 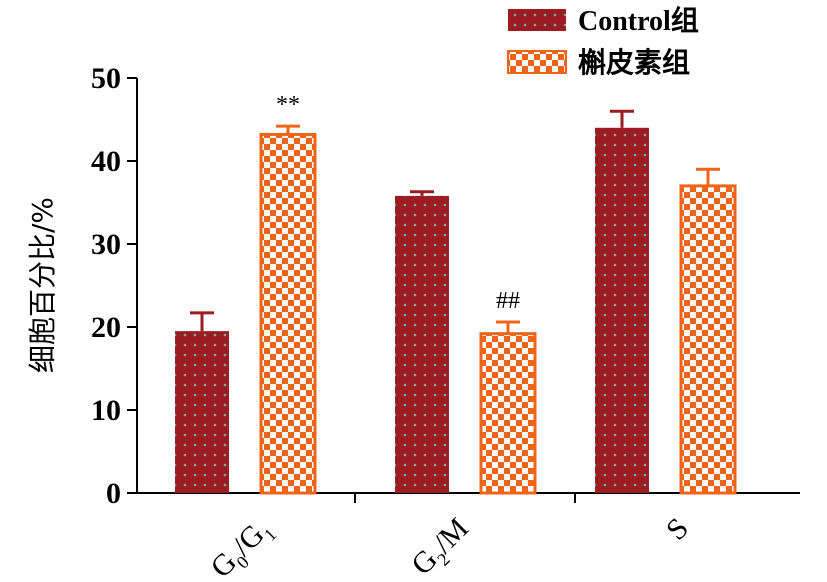 What do you see at coordinates (677, 529) in the screenshot?
I see `x-category-label: S` at bounding box center [677, 529].